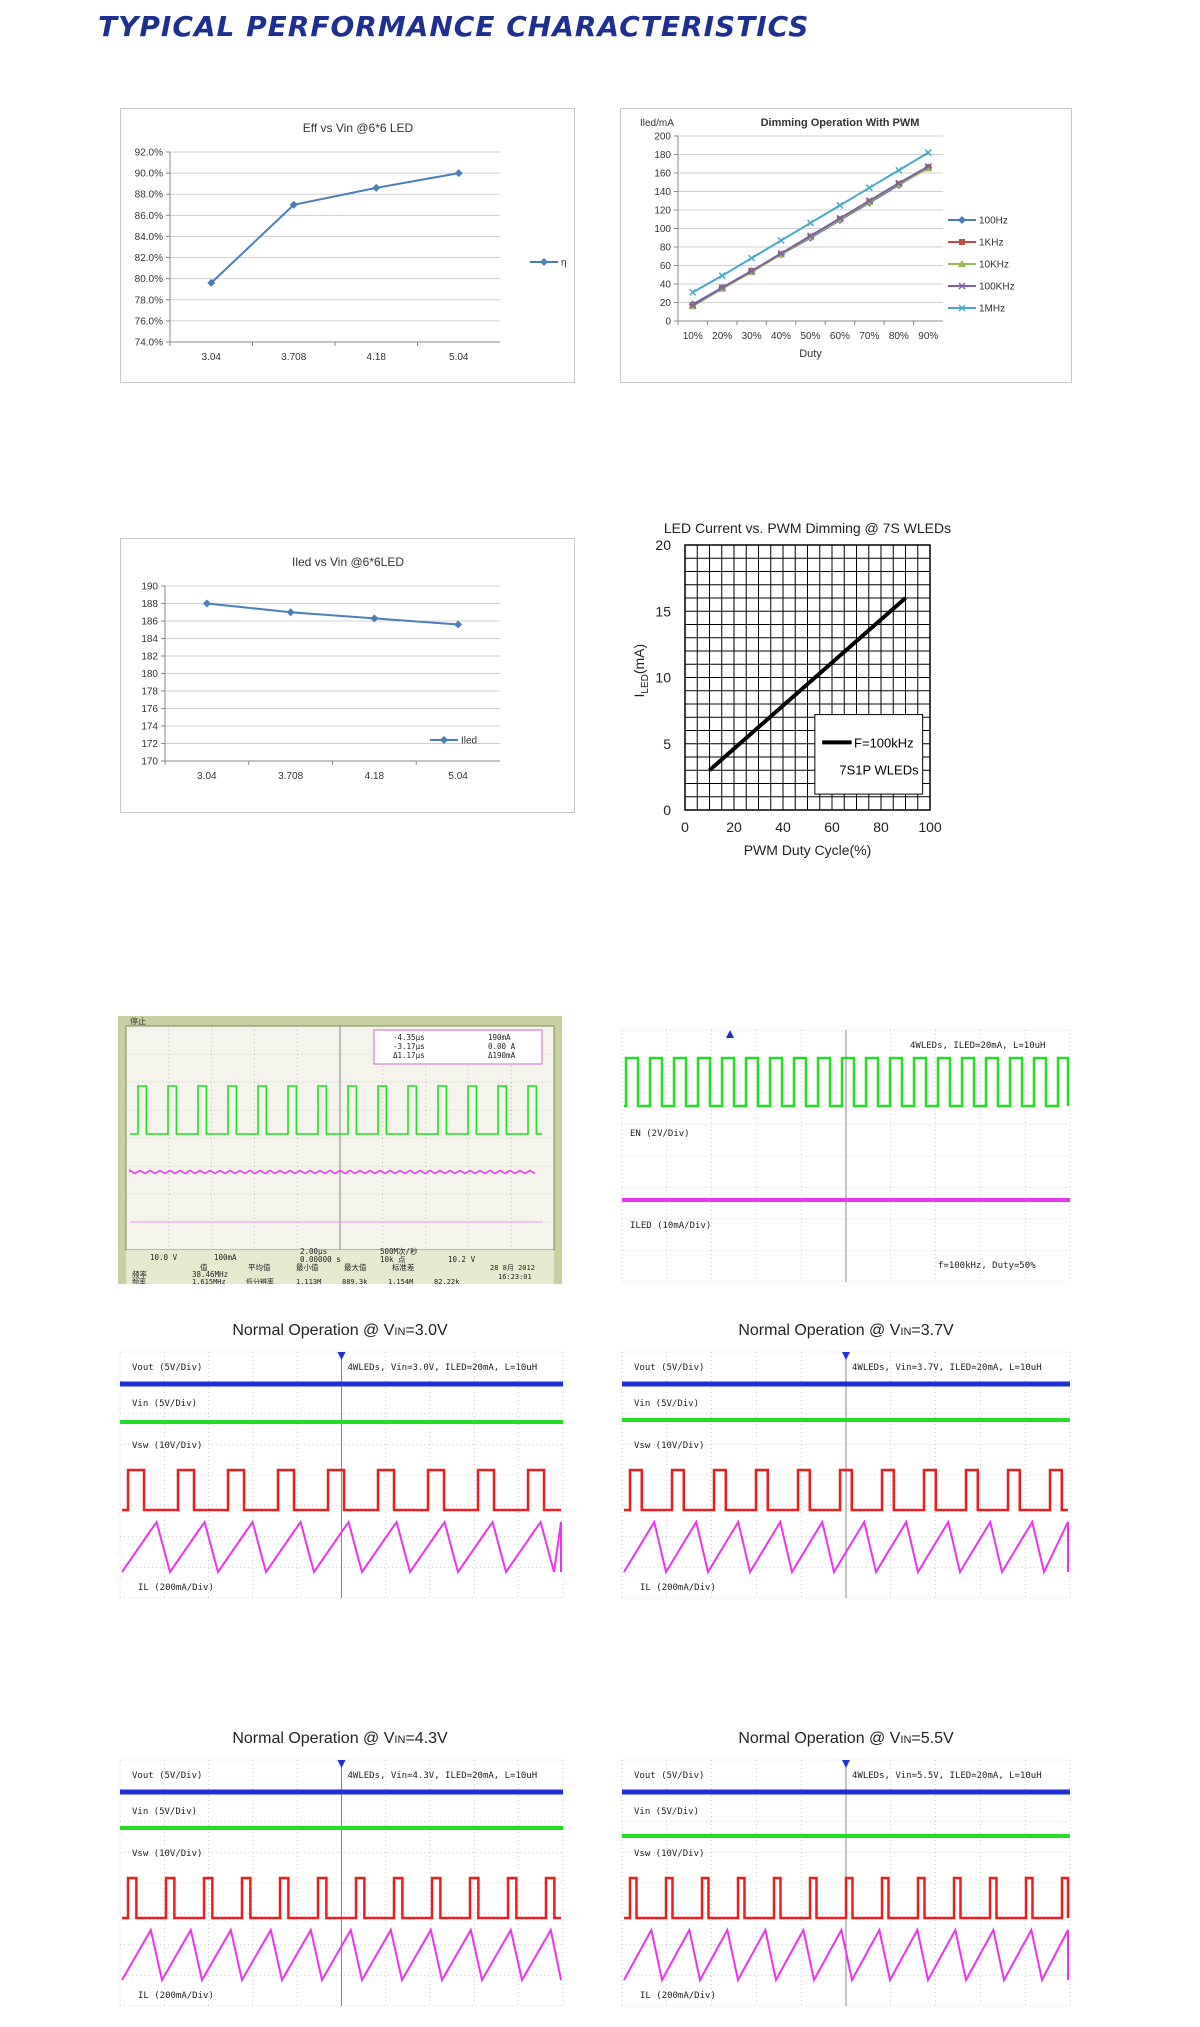  Describe the element at coordinates (977, 1046) in the screenshot. I see `scope-info: 4WLEDs, ILED=20mA, L=10uH` at that location.